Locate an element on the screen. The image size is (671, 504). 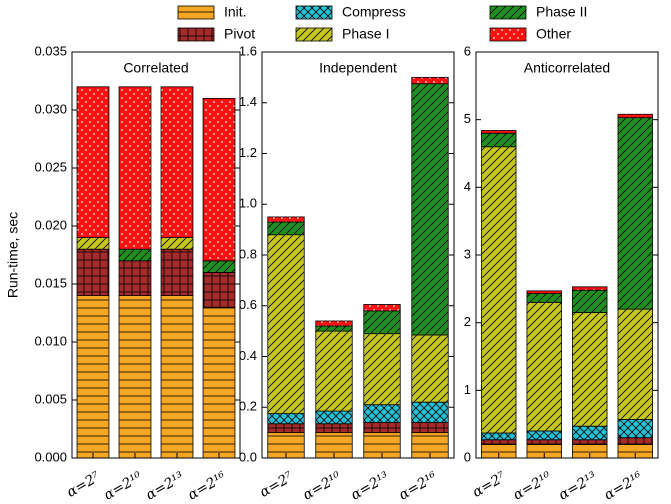
y-axis-label: Run-time, sec is located at coordinates (13, 255).